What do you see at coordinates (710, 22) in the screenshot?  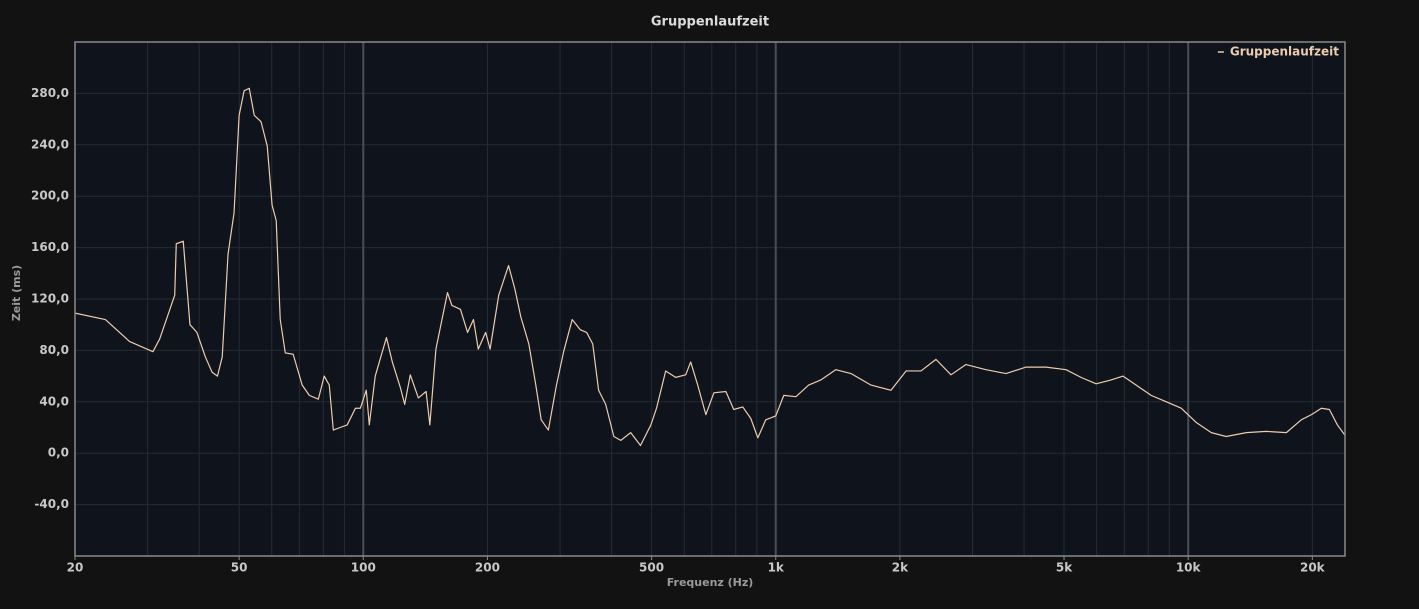 I see `chart-title: Gruppenlaufzeit` at bounding box center [710, 22].